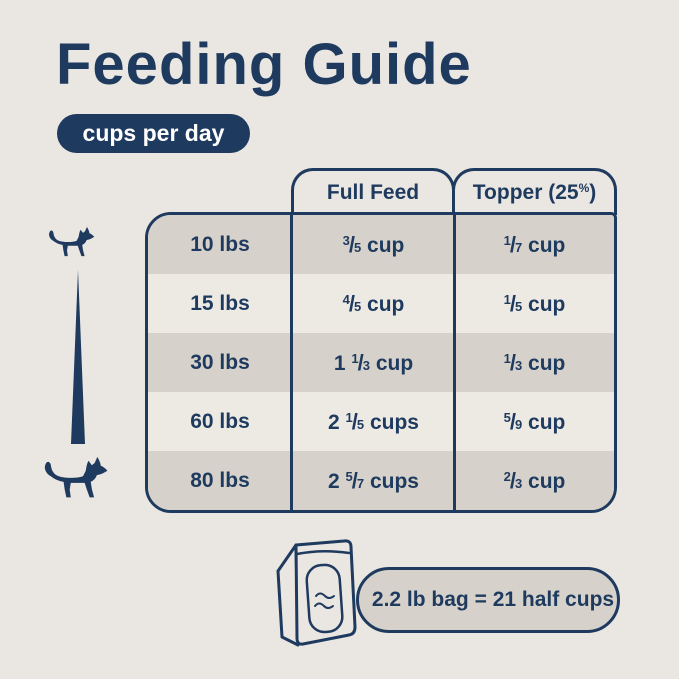 This screenshot has width=679, height=679. I want to click on topper-cell: 1/7 cup, so click(534, 245).